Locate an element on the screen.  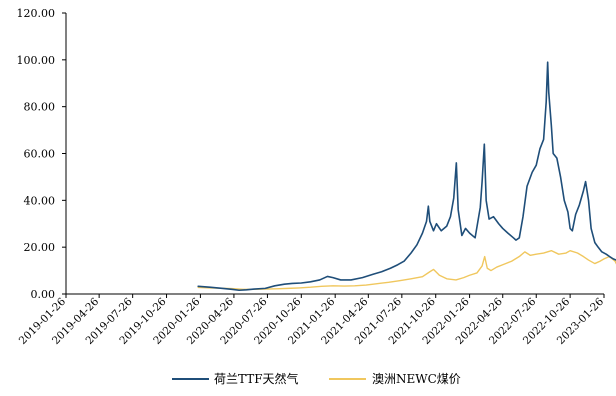
y-tick-label: 80.00 is located at coordinates (40, 107).